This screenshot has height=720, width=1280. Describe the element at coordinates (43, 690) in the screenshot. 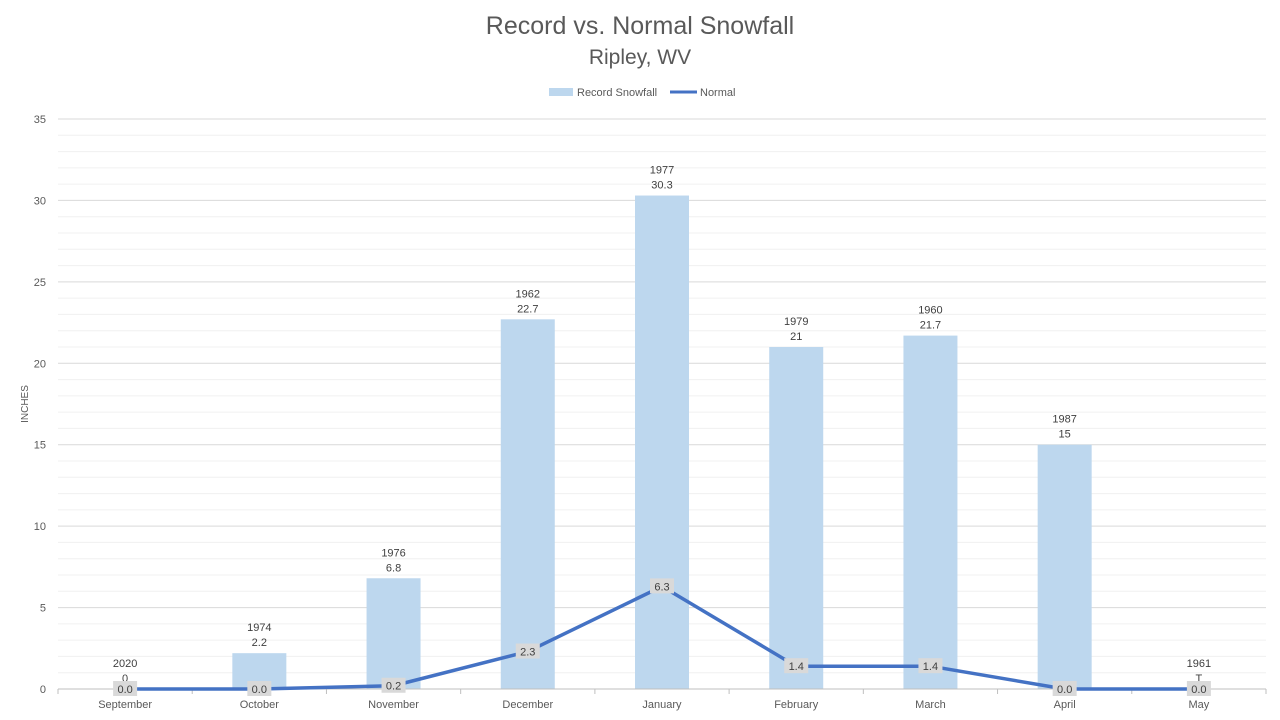

I see `y-tick-label: 0` at that location.